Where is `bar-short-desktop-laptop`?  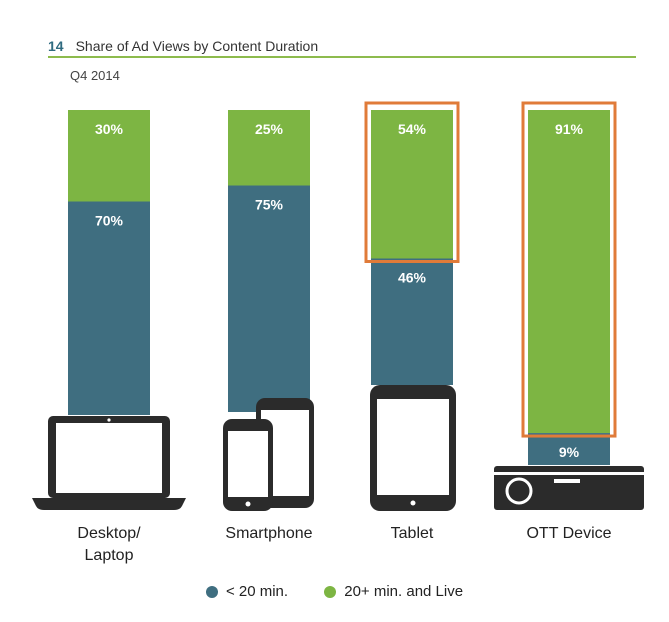 bar-short-desktop-laptop is located at coordinates (109, 308).